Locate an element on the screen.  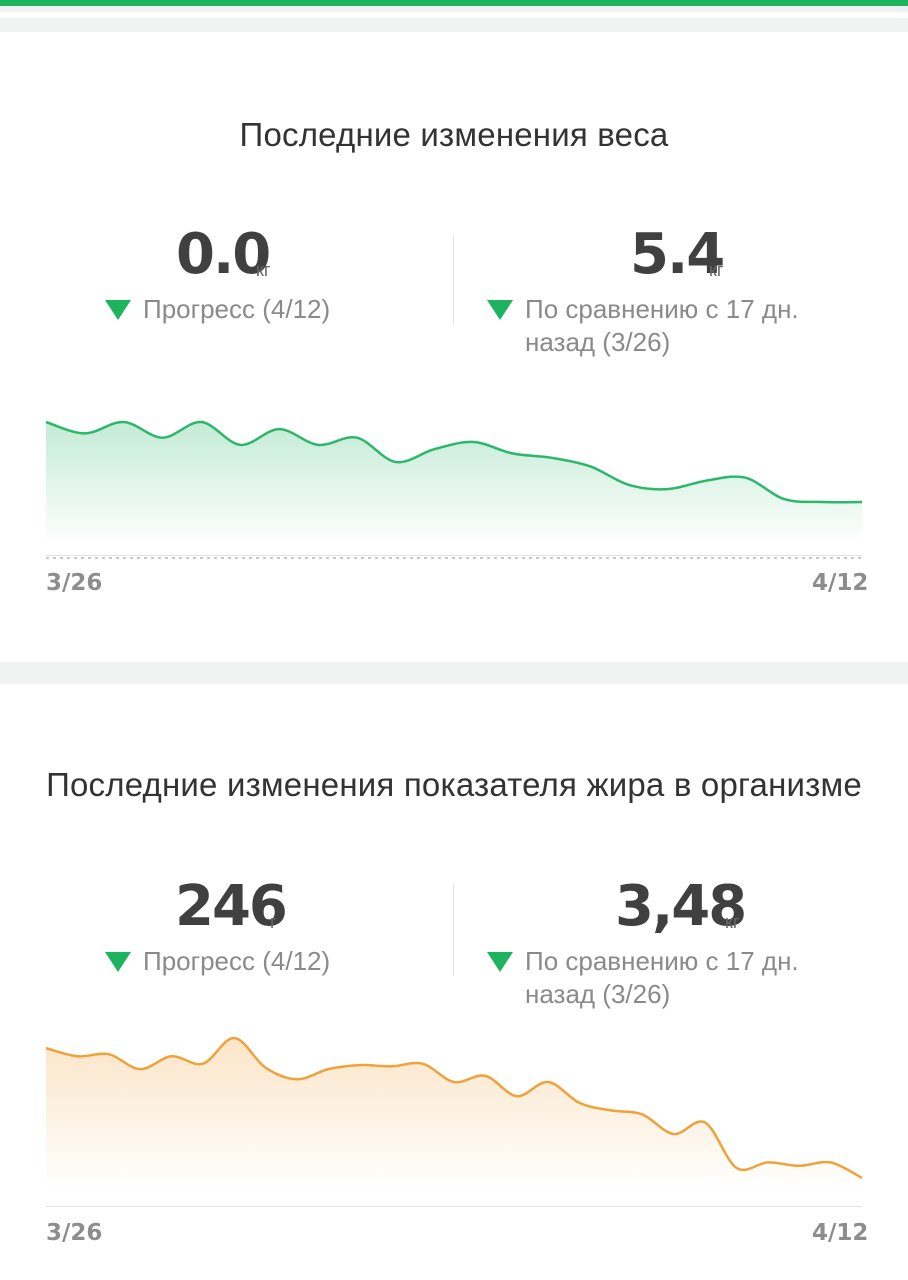
weight-compare-unit: кг is located at coordinates (716, 270).